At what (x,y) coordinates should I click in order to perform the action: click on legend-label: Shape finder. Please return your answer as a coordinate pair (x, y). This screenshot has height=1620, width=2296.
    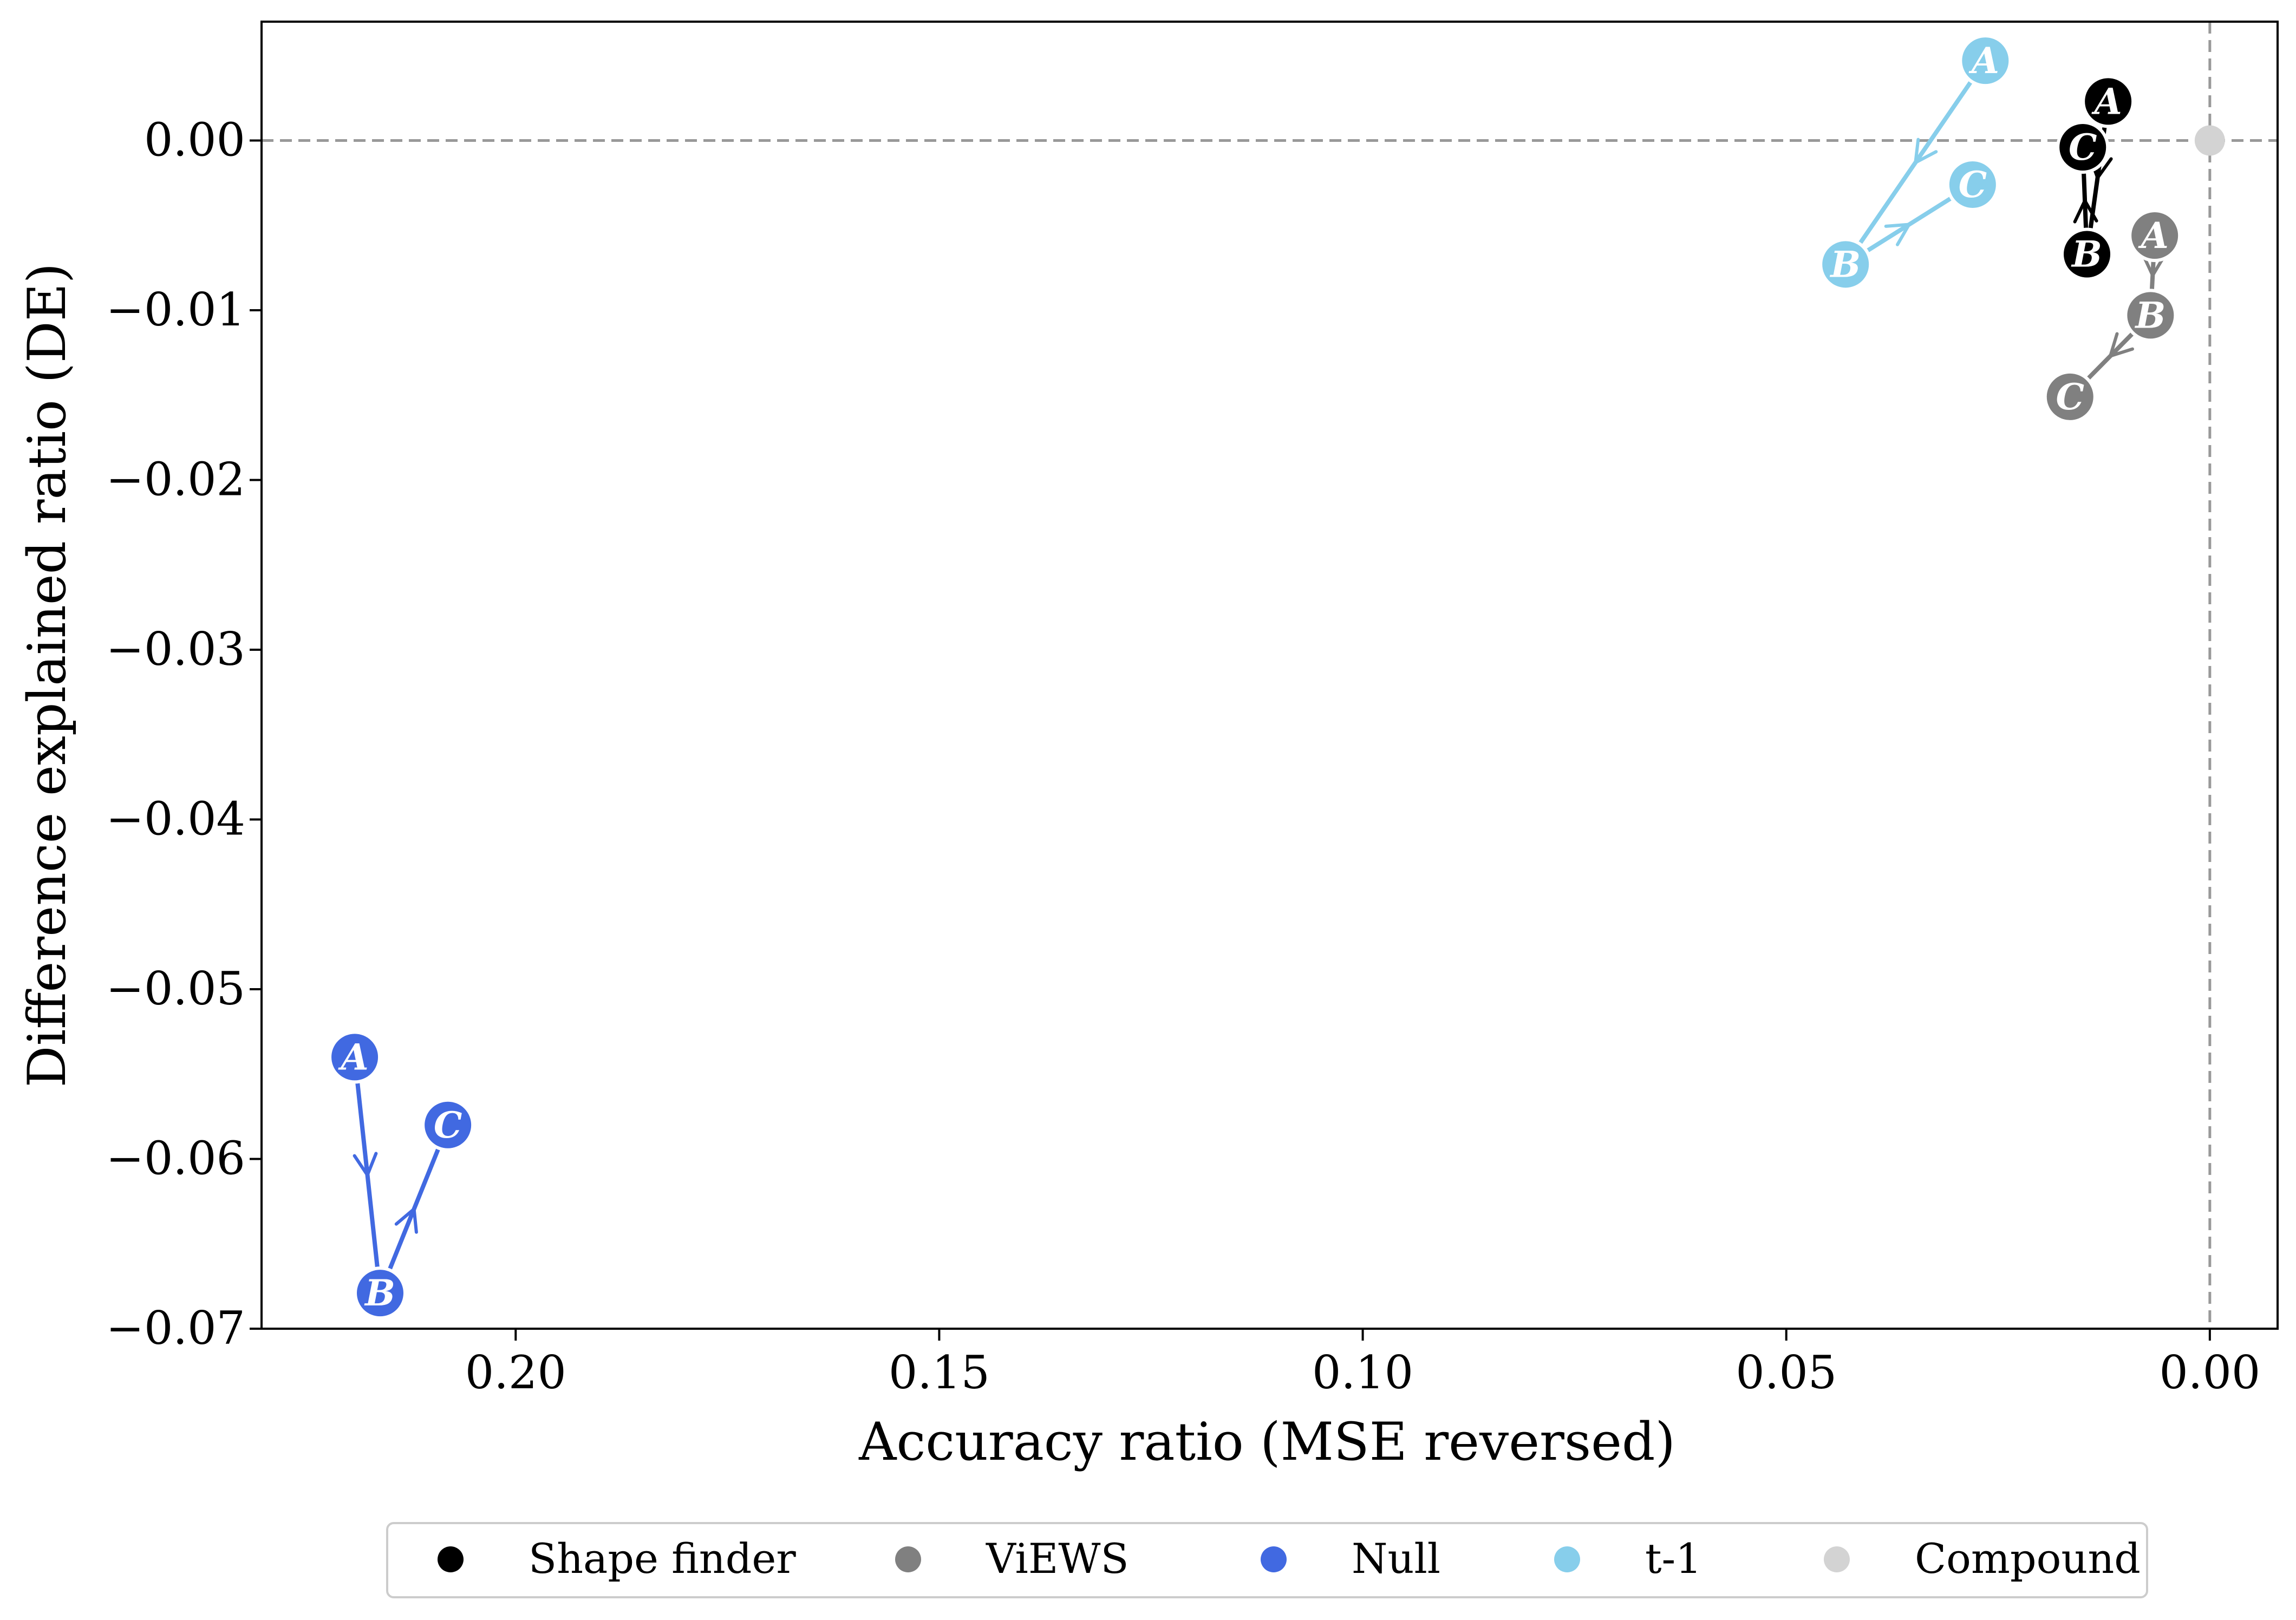
    Looking at the image, I should click on (662, 1559).